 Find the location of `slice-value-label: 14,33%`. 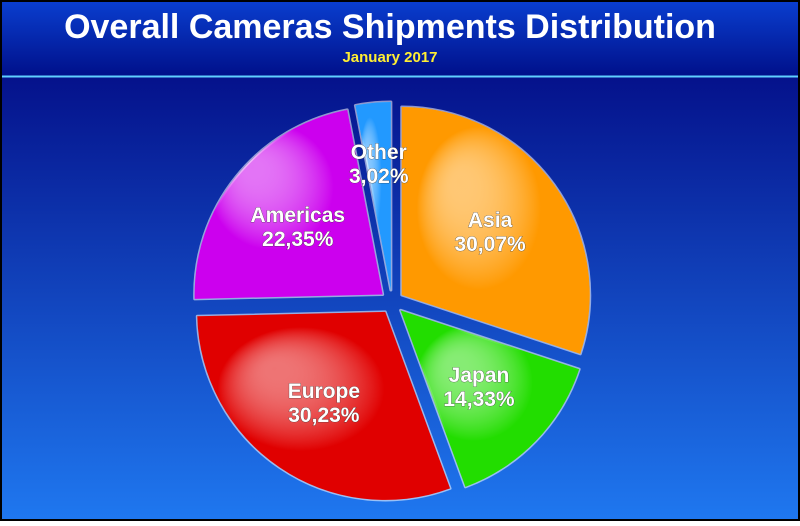

slice-value-label: 14,33% is located at coordinates (479, 399).